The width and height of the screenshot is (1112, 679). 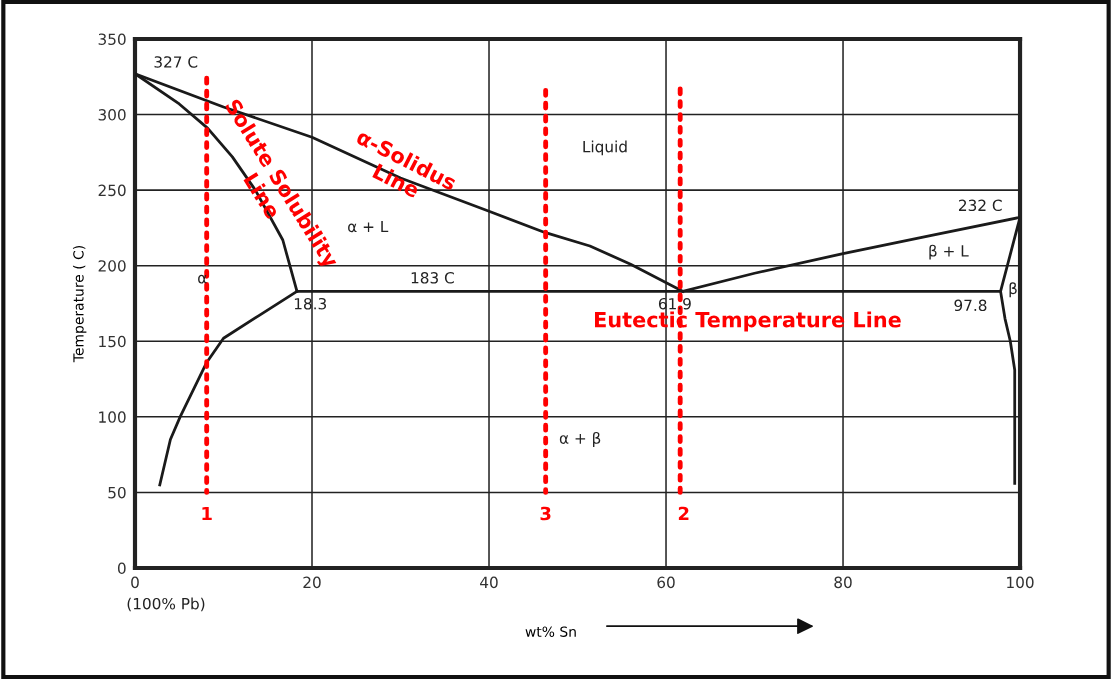 What do you see at coordinates (1020, 582) in the screenshot?
I see `x-tick-label: 100` at bounding box center [1020, 582].